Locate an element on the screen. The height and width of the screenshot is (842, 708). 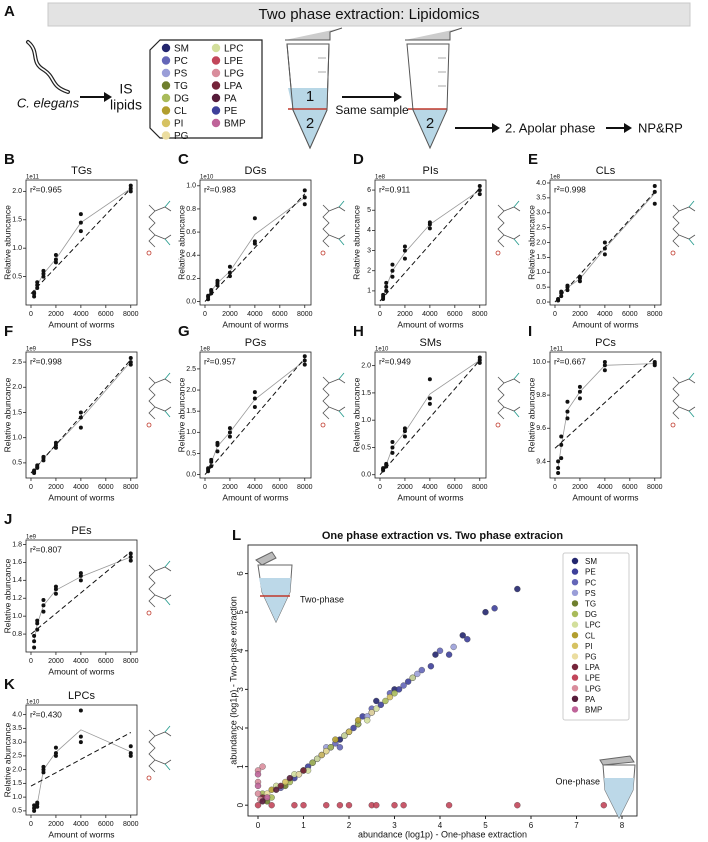
legend-label: PC is located at coordinates (590, 582).